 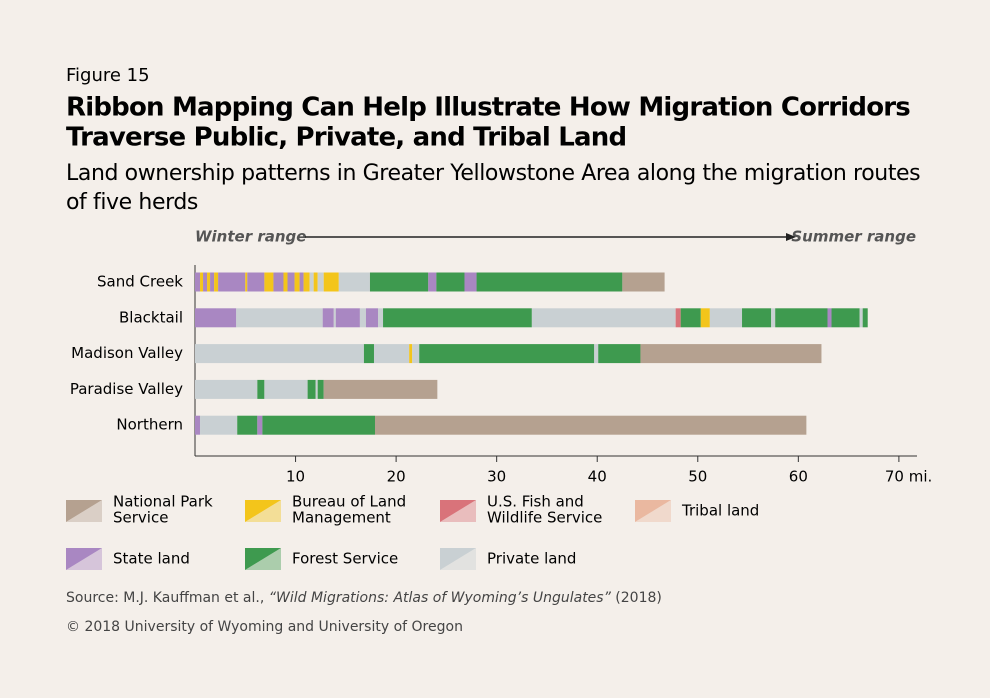 I want to click on figure-number: Figure 15, so click(x=108, y=75).